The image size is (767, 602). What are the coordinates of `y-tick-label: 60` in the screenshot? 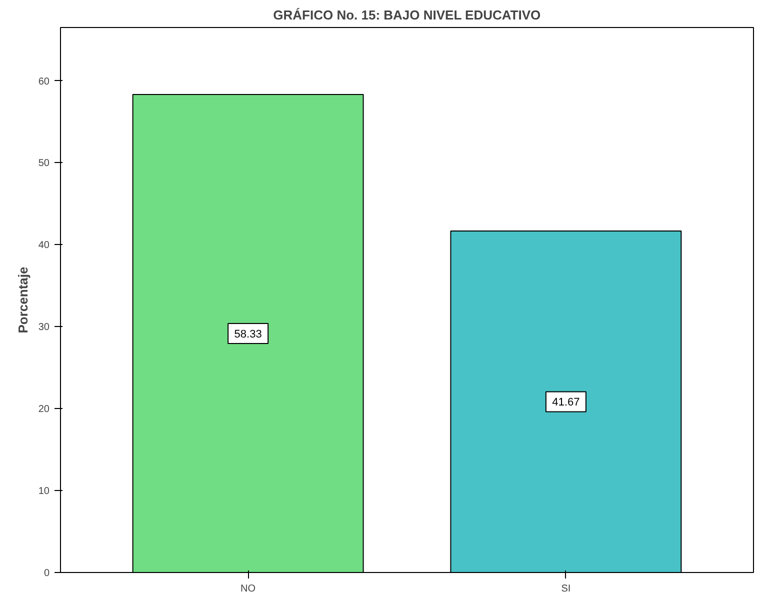 It's located at (44, 82).